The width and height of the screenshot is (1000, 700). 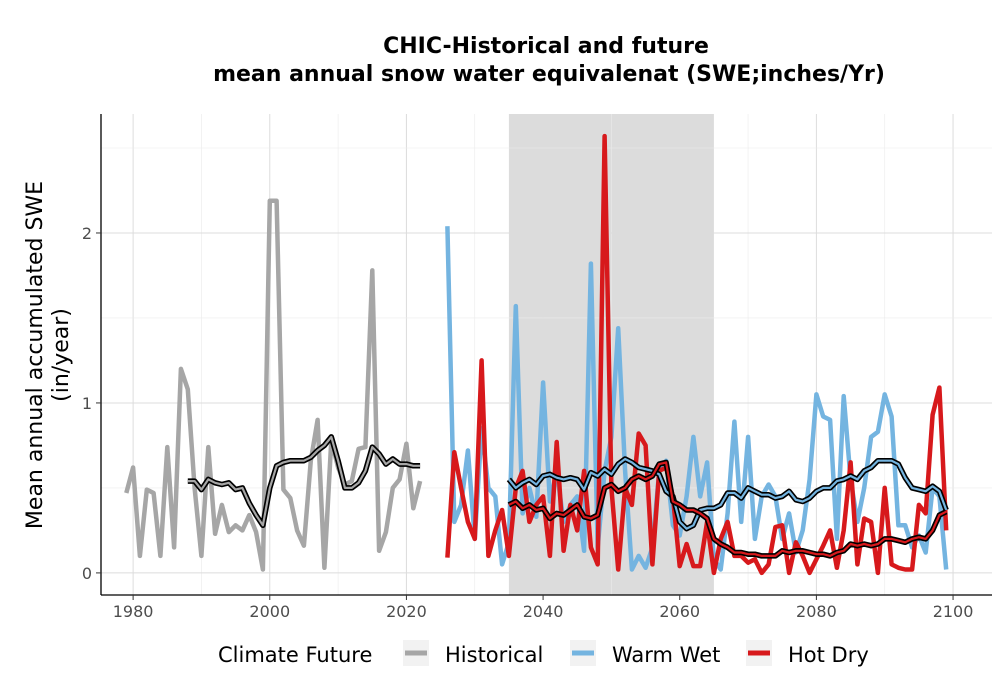 What do you see at coordinates (679, 611) in the screenshot?
I see `x-tick-label: 2060` at bounding box center [679, 611].